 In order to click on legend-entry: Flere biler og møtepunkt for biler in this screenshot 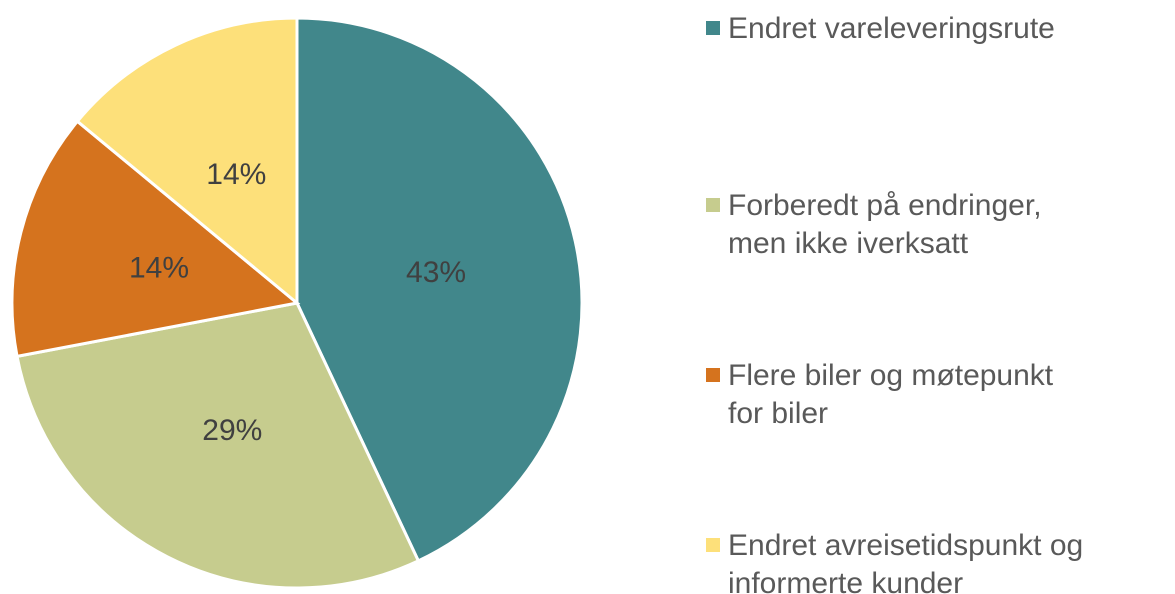, I will do `click(880, 394)`.